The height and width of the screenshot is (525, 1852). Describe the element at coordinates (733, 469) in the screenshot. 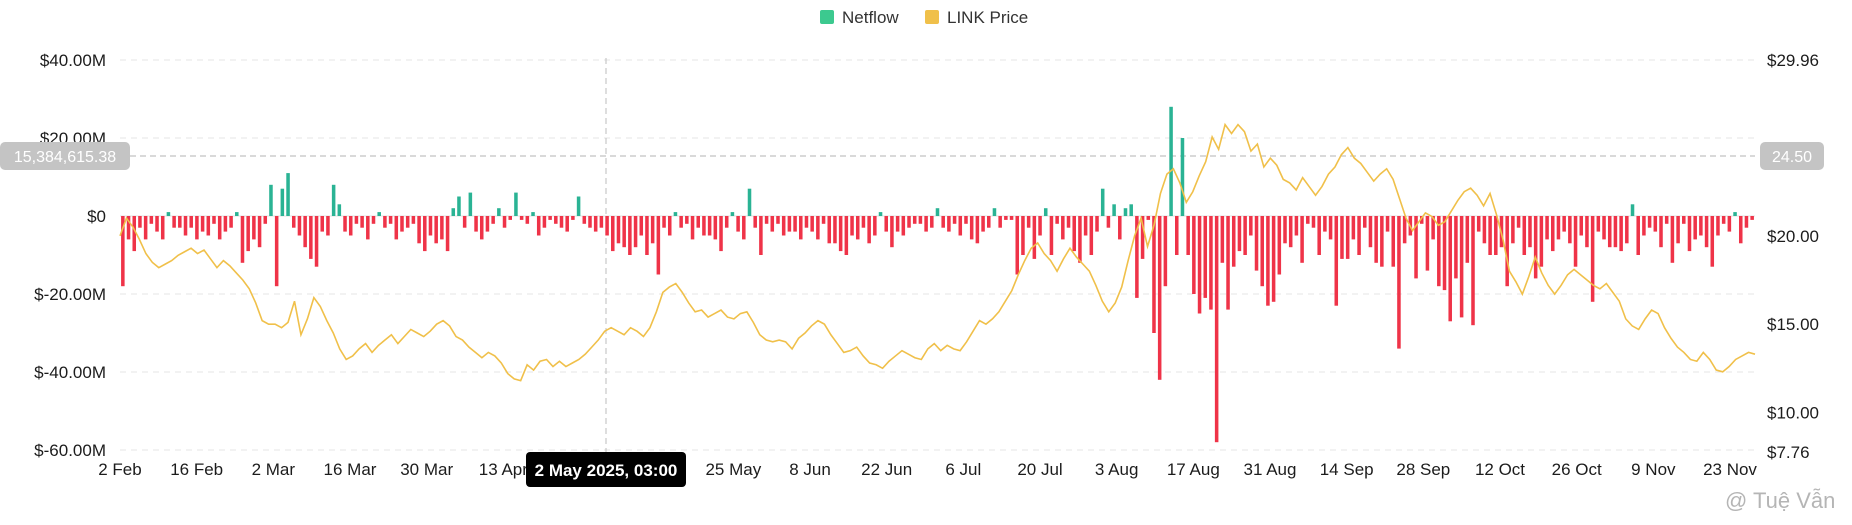

I see `x-axis-tick-label: 25 May` at that location.